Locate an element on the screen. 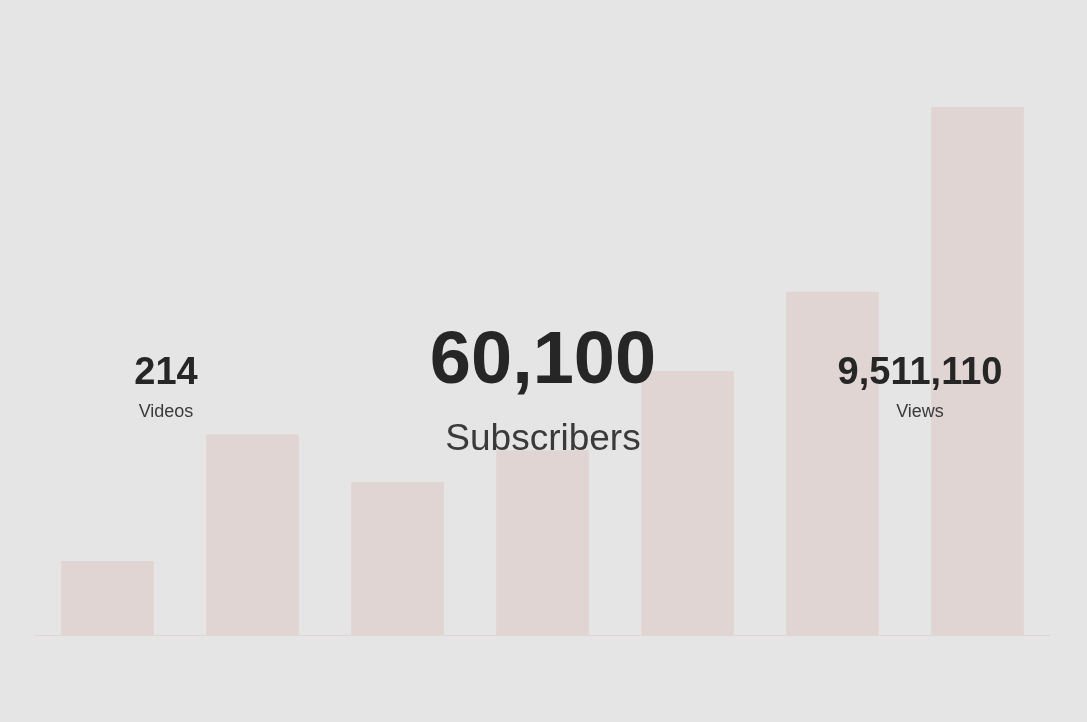  annotation: Views is located at coordinates (920, 411).